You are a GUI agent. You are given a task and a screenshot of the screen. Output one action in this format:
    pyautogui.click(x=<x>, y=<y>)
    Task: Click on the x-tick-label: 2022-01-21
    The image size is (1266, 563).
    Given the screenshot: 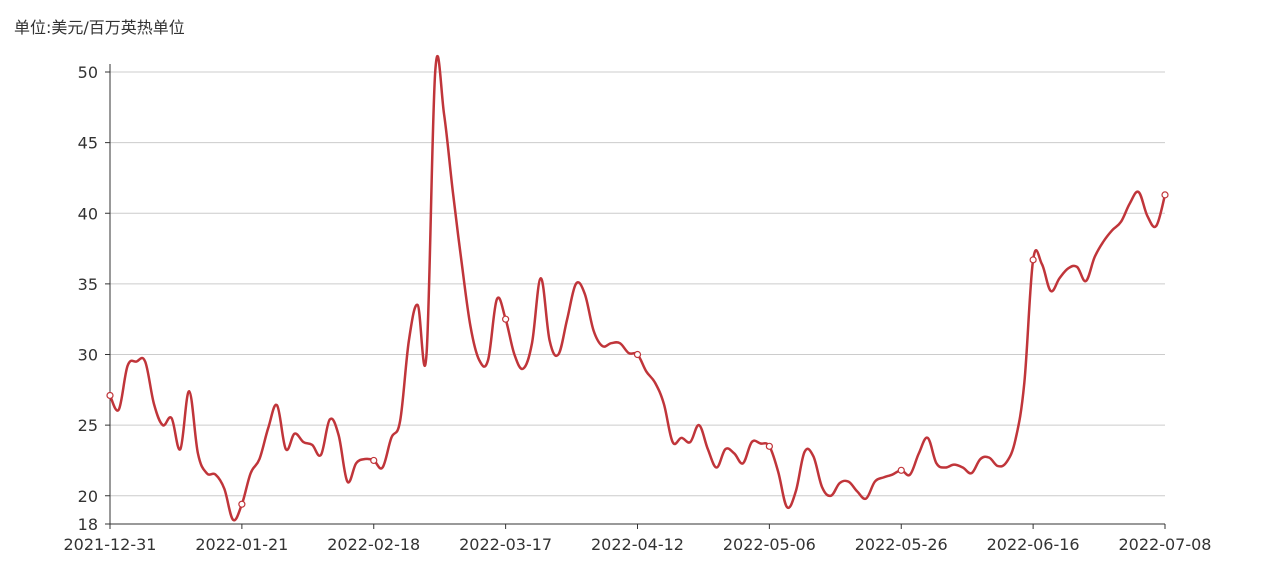 What is the action you would take?
    pyautogui.click(x=241, y=544)
    